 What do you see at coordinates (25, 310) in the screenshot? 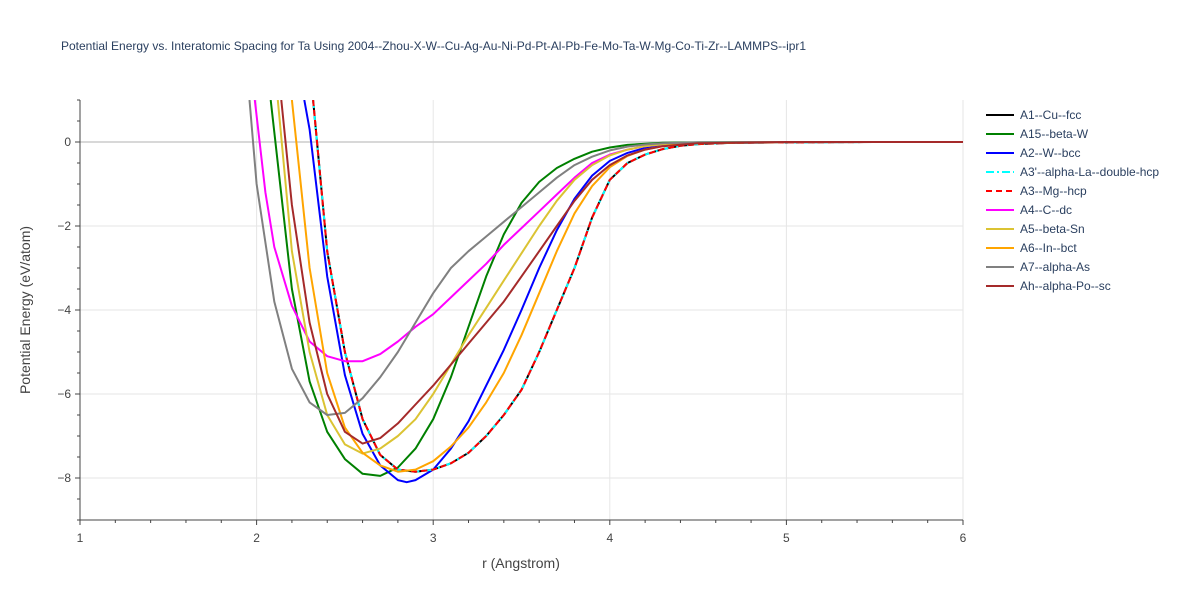
I see `y-axis-title: Potential Energy (eV/atom)` at bounding box center [25, 310].